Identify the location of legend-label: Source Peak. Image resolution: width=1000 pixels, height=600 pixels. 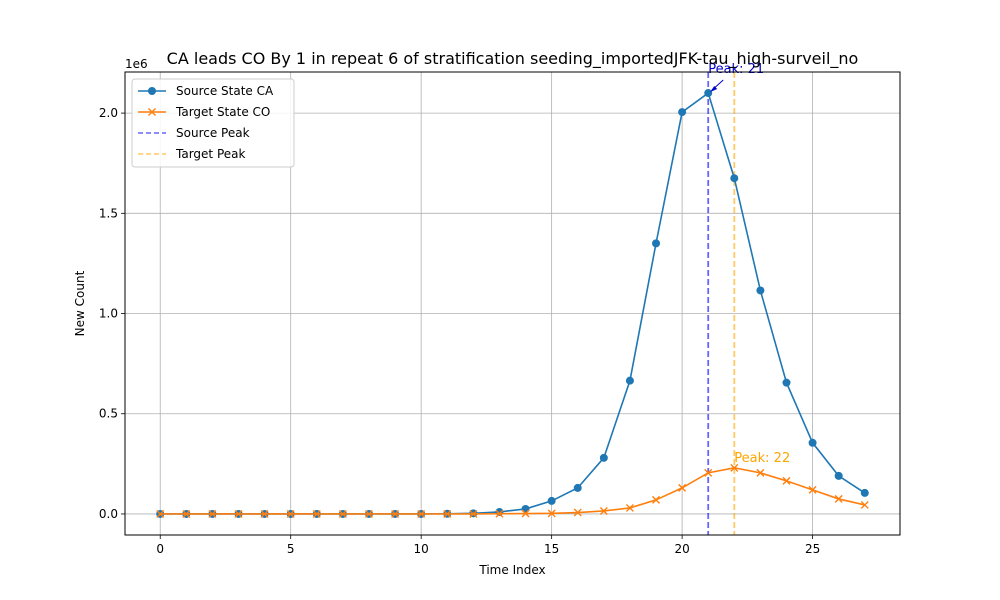
(213, 133).